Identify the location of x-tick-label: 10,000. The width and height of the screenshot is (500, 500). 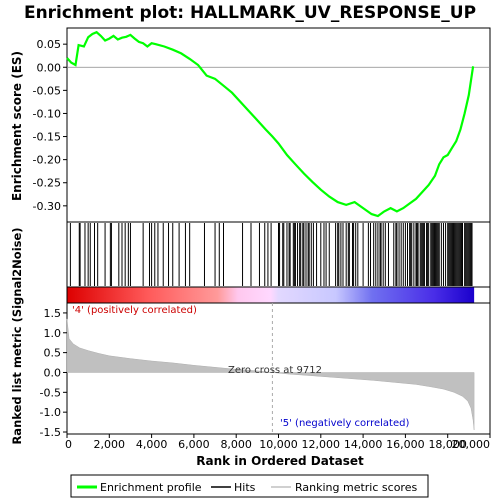
(278, 444).